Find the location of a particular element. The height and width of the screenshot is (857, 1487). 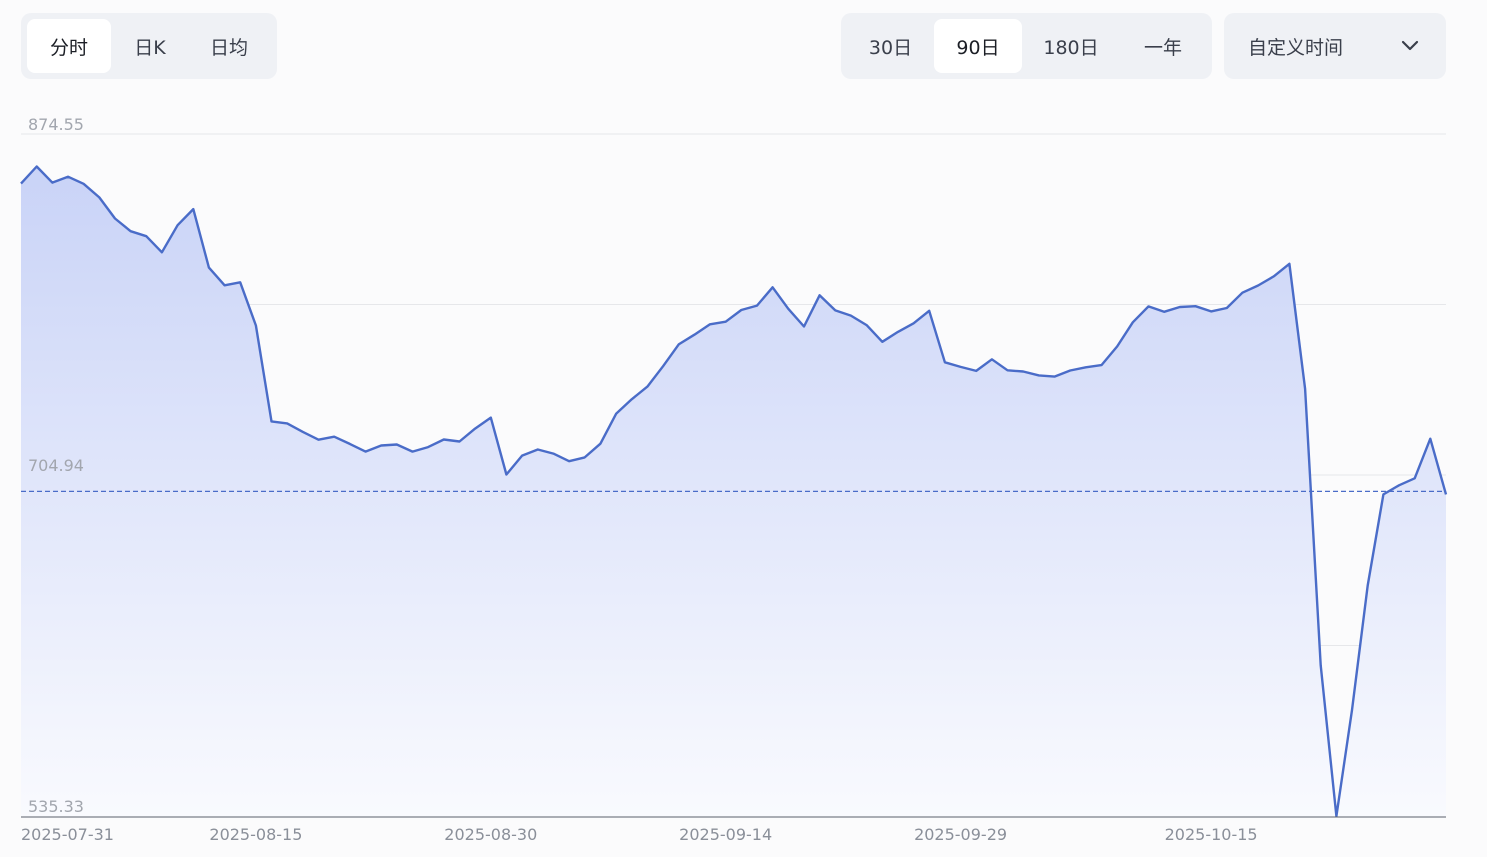

x-tick-label: 2025-08-30 is located at coordinates (490, 834).